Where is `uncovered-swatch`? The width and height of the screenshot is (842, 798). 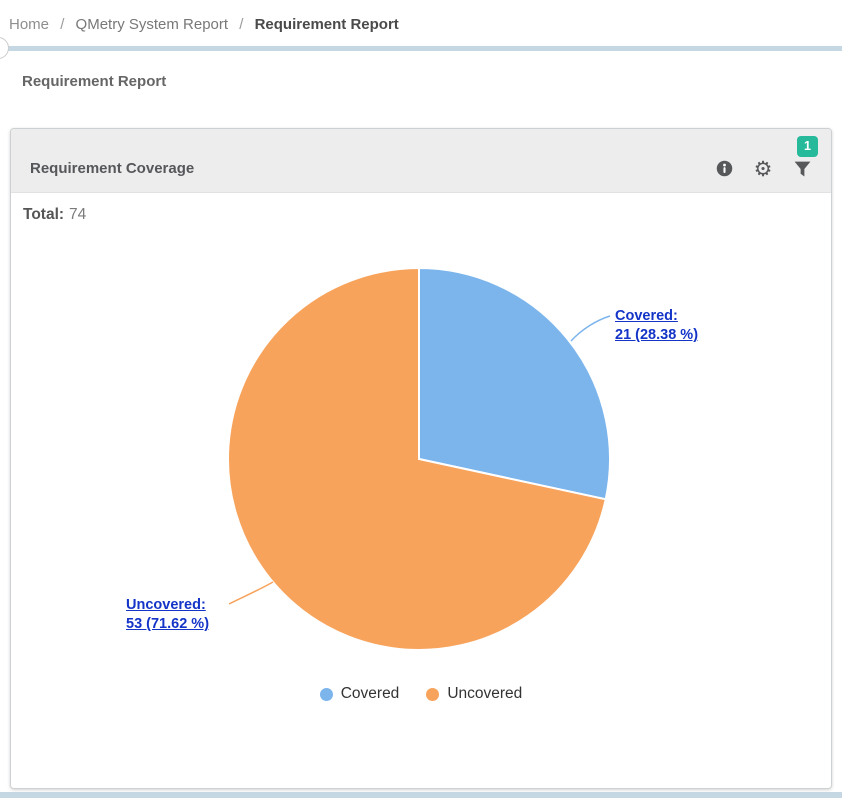
uncovered-swatch is located at coordinates (433, 694).